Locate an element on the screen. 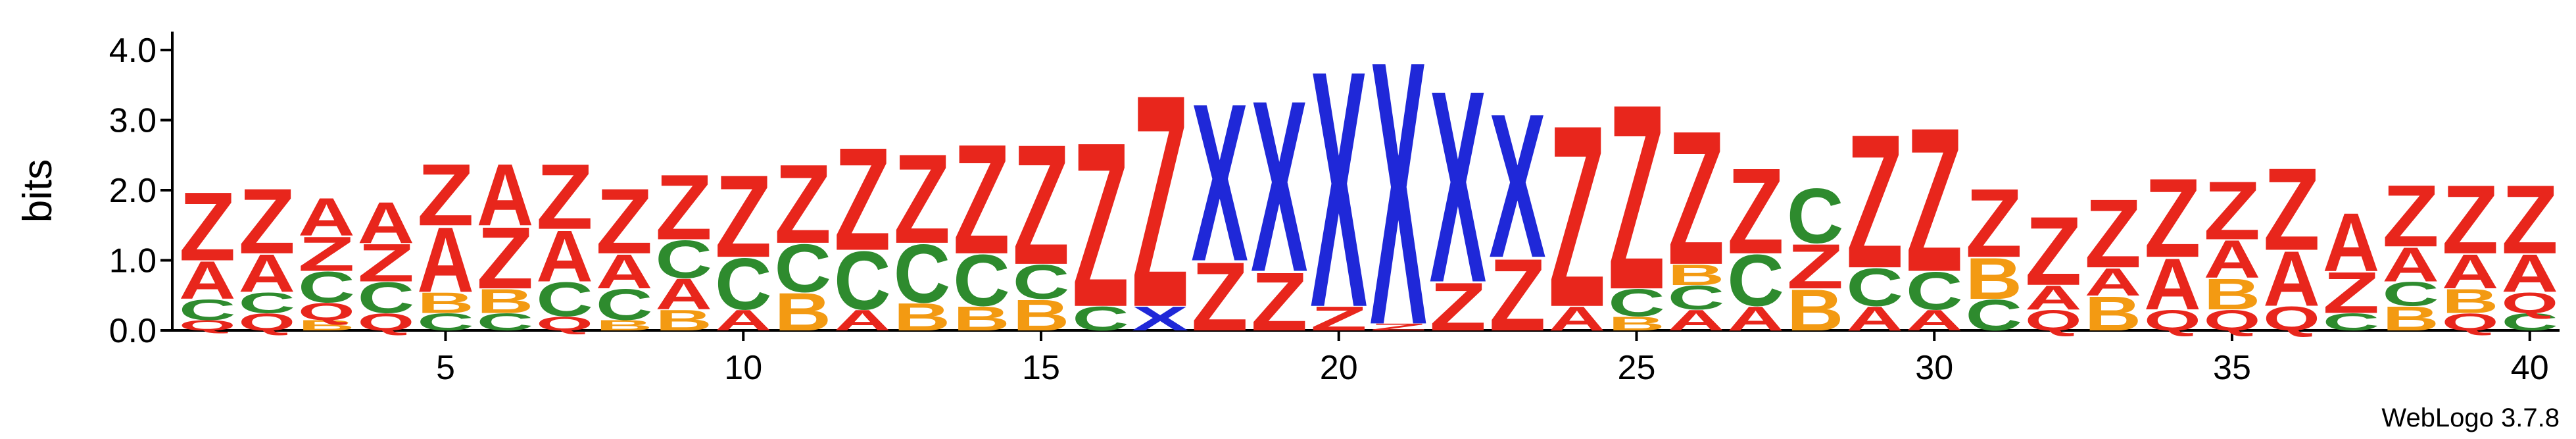 The height and width of the screenshot is (439, 2576). x-tick-label: 40 is located at coordinates (2530, 368).